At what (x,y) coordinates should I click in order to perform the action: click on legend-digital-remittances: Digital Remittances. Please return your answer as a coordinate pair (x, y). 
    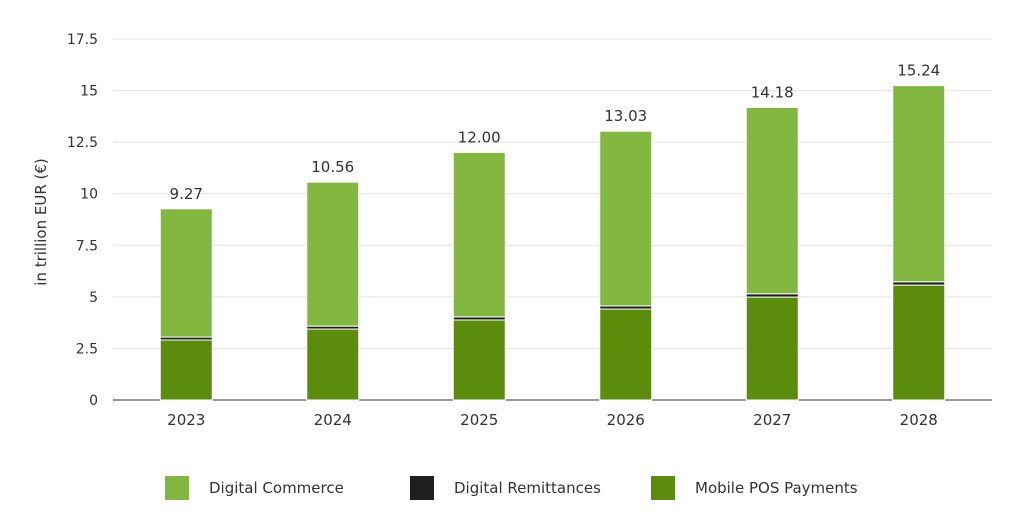
    Looking at the image, I should click on (505, 488).